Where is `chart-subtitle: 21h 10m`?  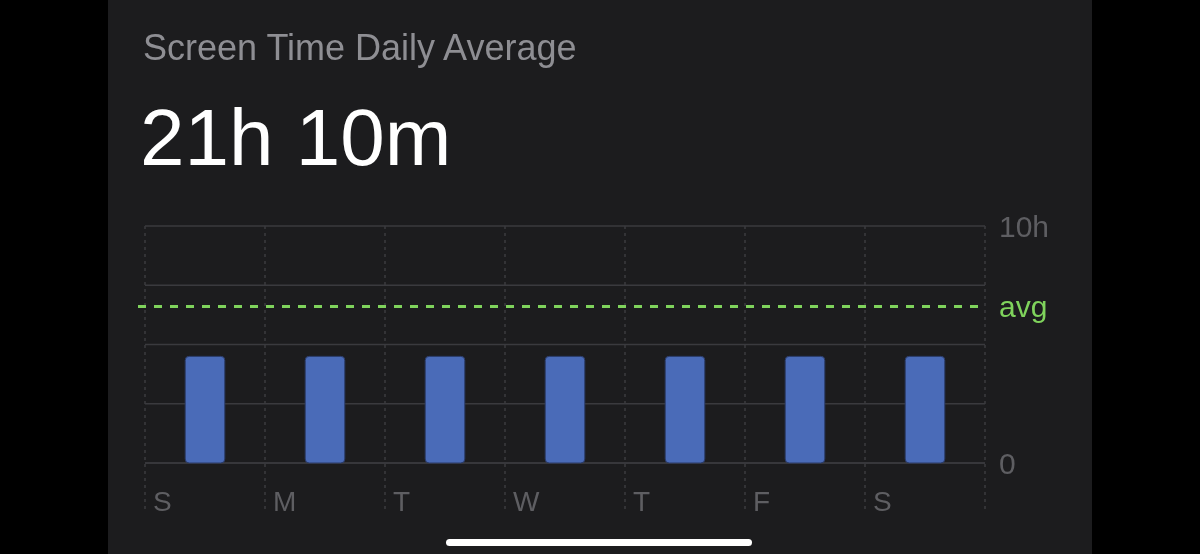
chart-subtitle: 21h 10m is located at coordinates (296, 137).